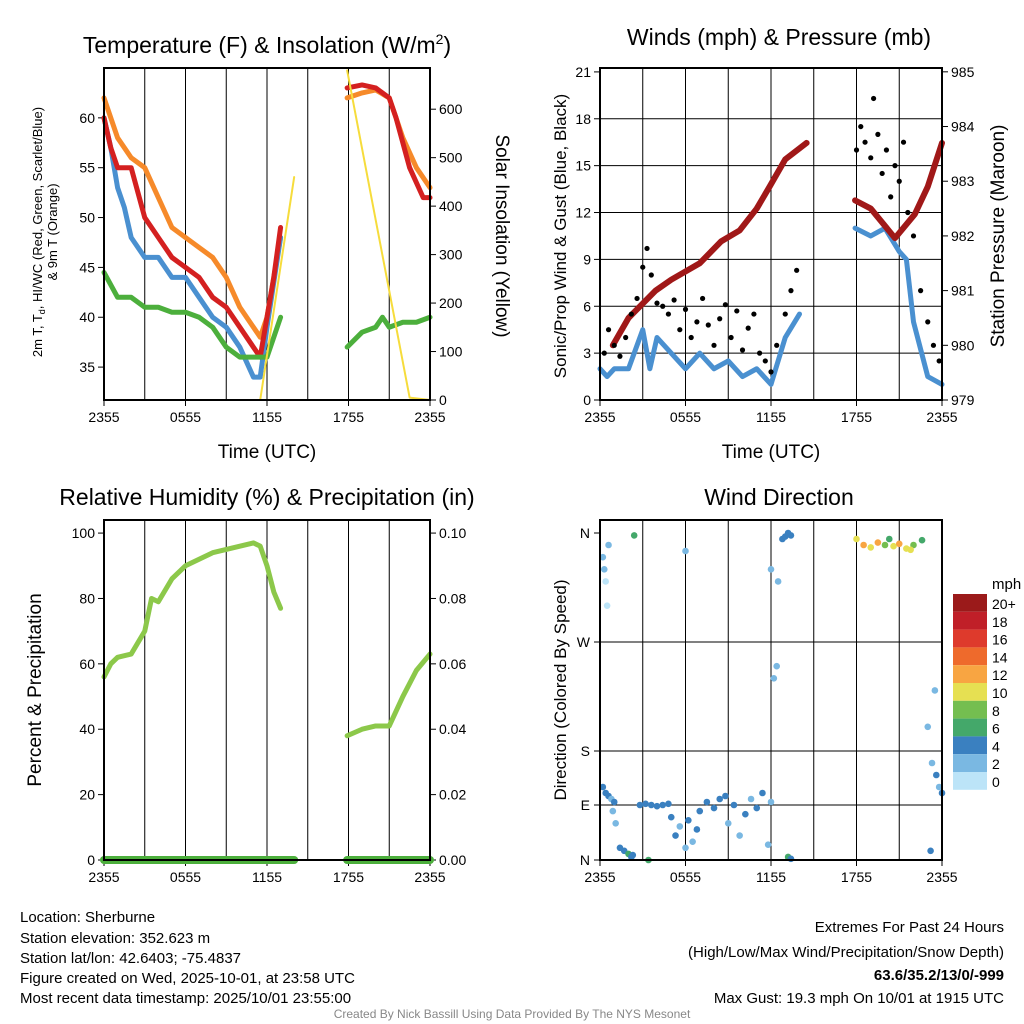 Image resolution: width=1024 pixels, height=1024 pixels. I want to click on wind-ytick-label: 21, so click(583, 72).